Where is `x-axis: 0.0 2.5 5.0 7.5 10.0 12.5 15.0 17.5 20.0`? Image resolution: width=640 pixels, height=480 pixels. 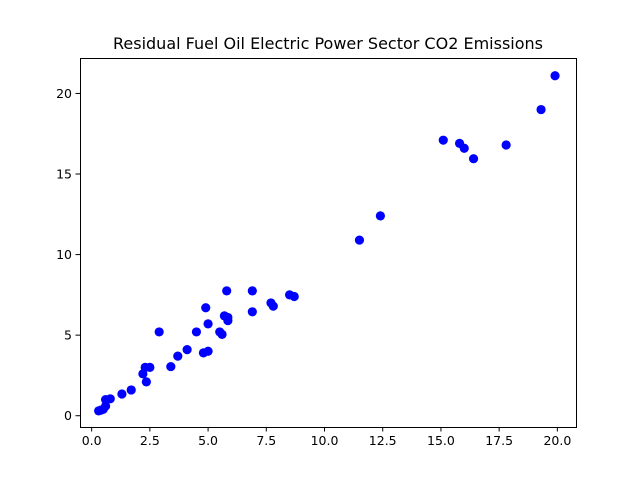 x-axis: 0.0 2.5 5.0 7.5 10.0 12.5 15.0 17.5 20.0 is located at coordinates (326, 437).